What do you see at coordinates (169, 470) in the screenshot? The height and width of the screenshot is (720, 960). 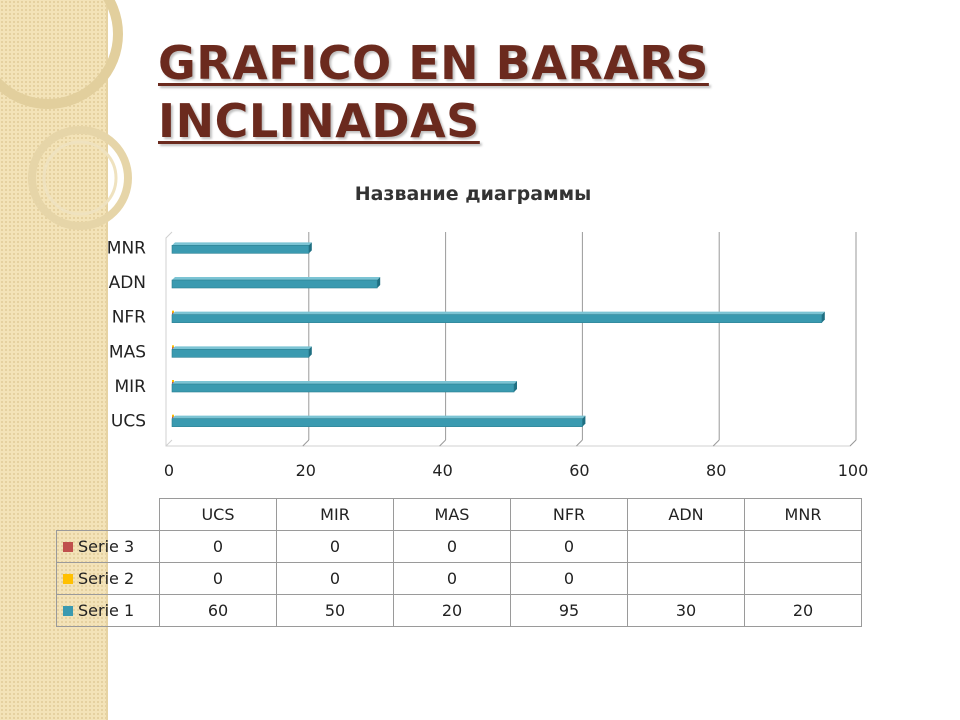 I see `x-tick-label: 0` at bounding box center [169, 470].